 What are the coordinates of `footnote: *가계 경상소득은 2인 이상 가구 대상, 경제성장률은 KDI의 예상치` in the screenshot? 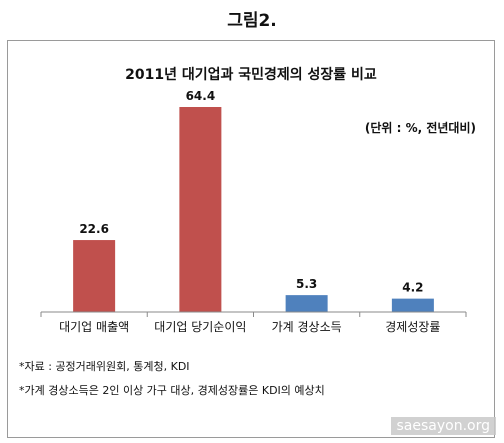 It's located at (172, 390).